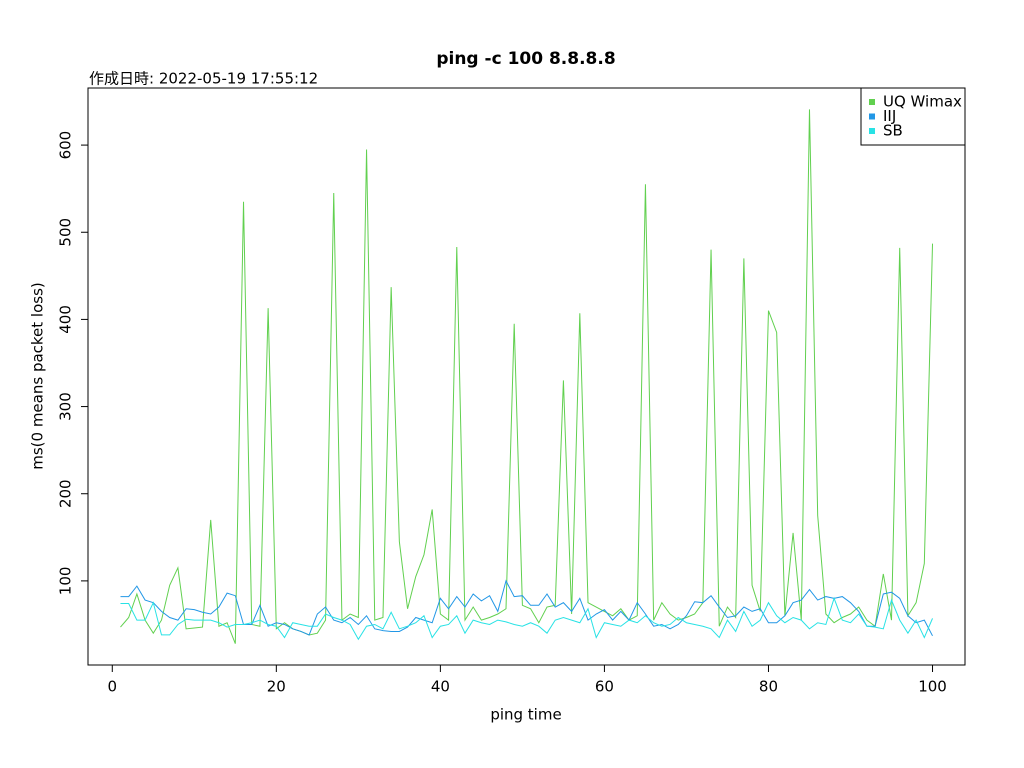  What do you see at coordinates (922, 102) in the screenshot?
I see `legend-label: UQ Wimax` at bounding box center [922, 102].